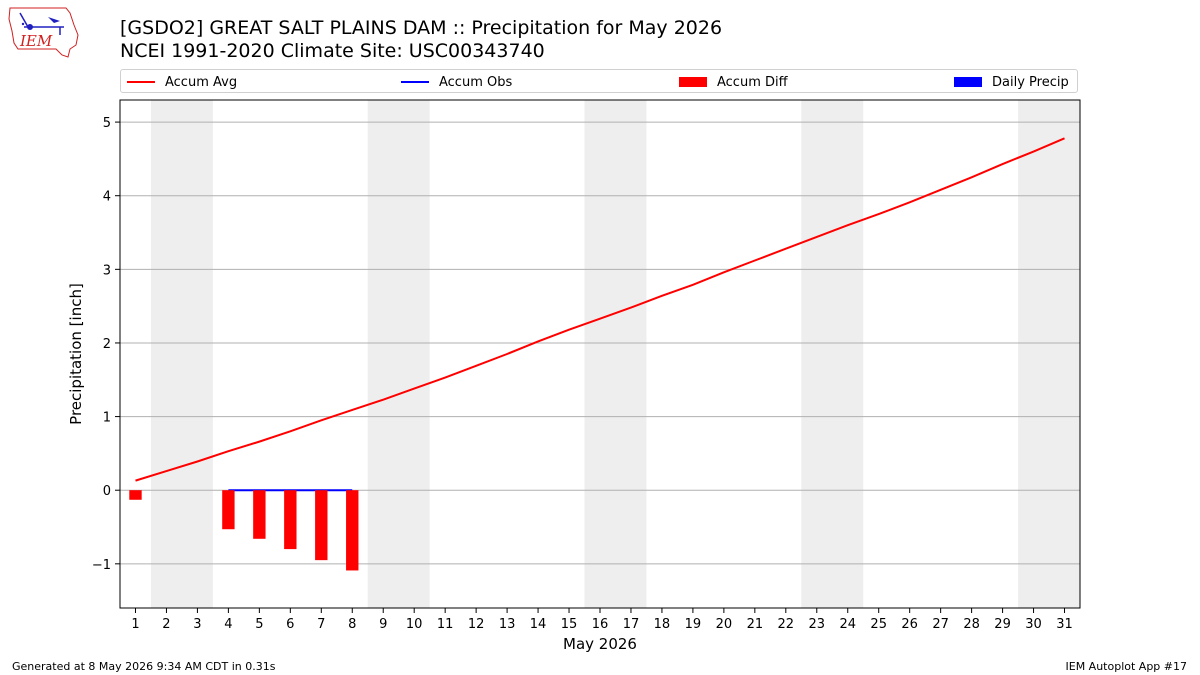 This screenshot has width=1200, height=675. Describe the element at coordinates (600, 624) in the screenshot. I see `x-tick-label: 16` at that location.